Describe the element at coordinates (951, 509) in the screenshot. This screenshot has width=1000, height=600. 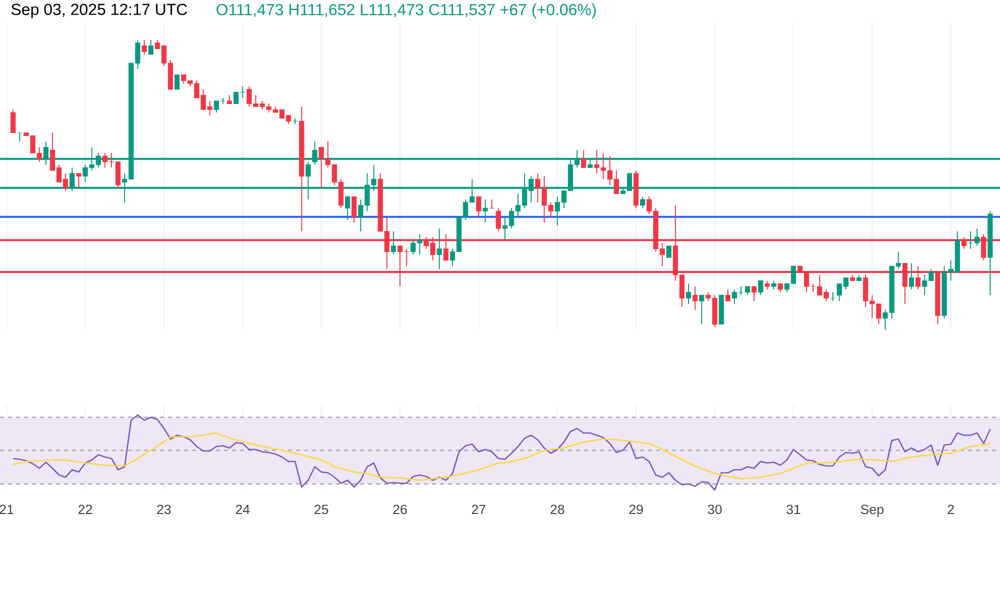
I see `x-tick-label: 2` at that location.